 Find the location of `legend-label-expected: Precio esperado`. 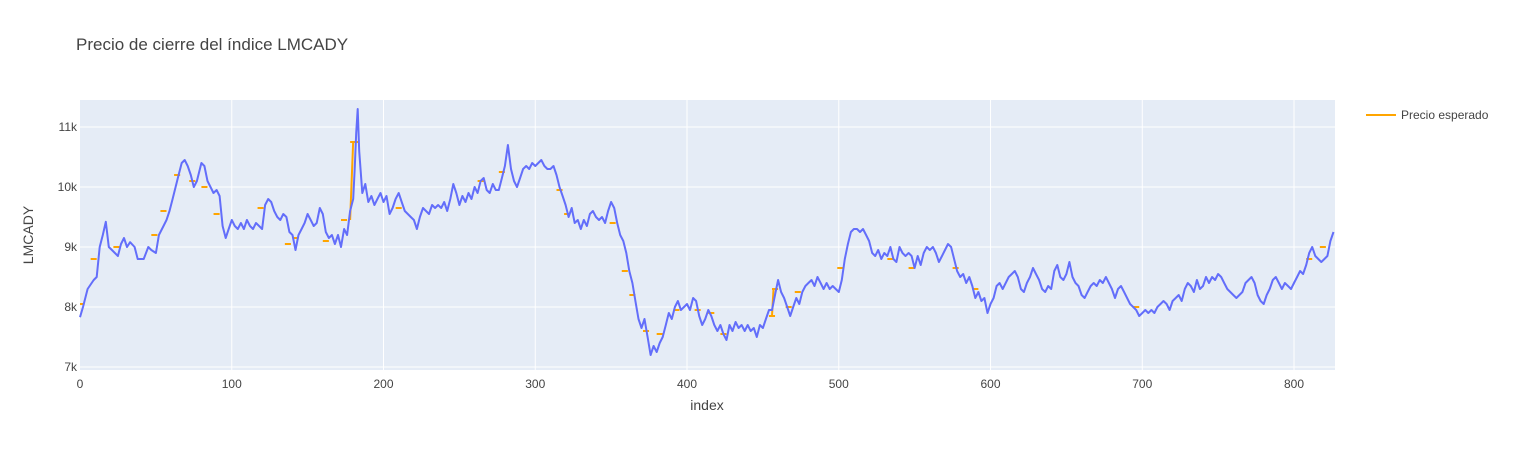

legend-label-expected: Precio esperado is located at coordinates (1445, 115).